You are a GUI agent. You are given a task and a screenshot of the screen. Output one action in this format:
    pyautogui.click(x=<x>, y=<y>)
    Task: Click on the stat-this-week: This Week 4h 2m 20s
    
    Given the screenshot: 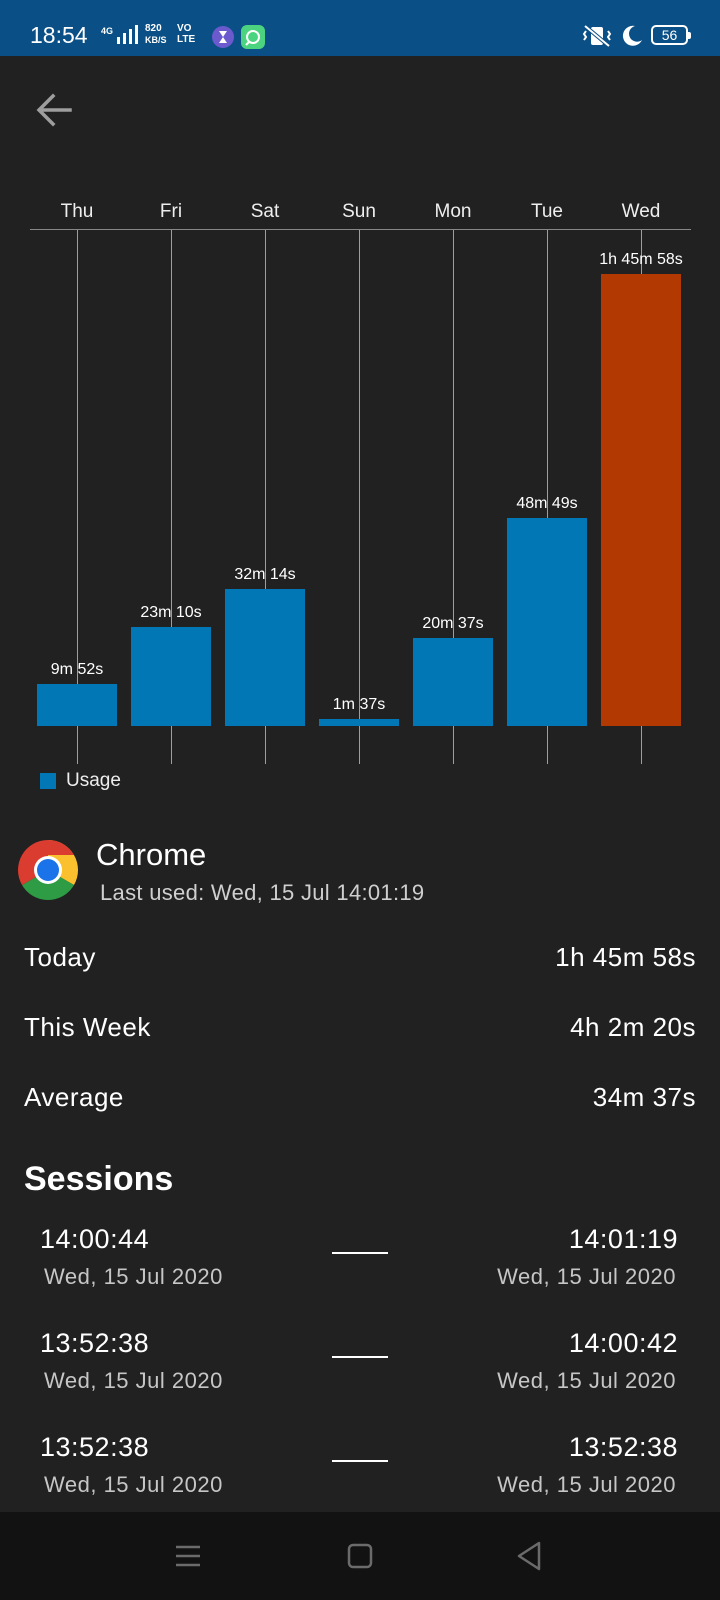 What is the action you would take?
    pyautogui.click(x=360, y=1030)
    